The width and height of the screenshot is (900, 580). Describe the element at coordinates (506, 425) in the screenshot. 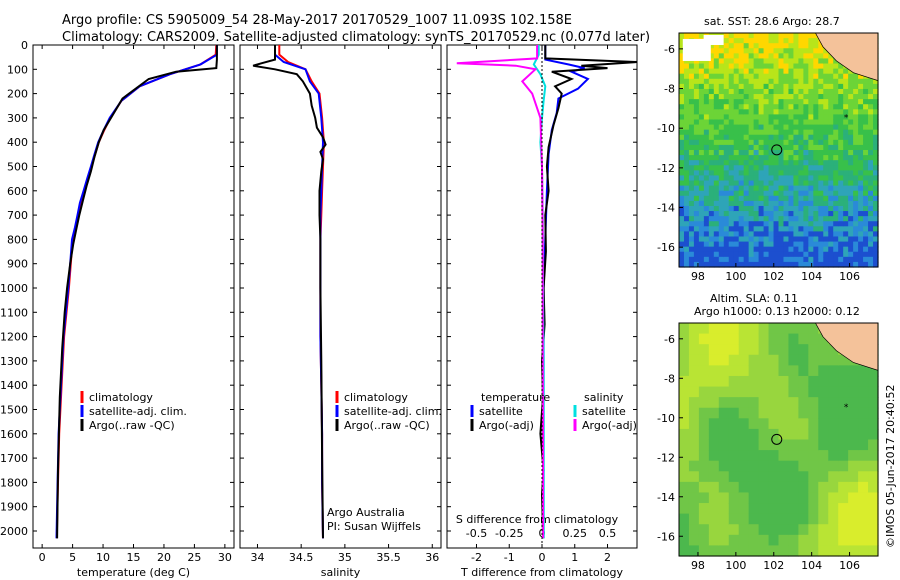

I see `legend-label: Argo(-adj)` at that location.